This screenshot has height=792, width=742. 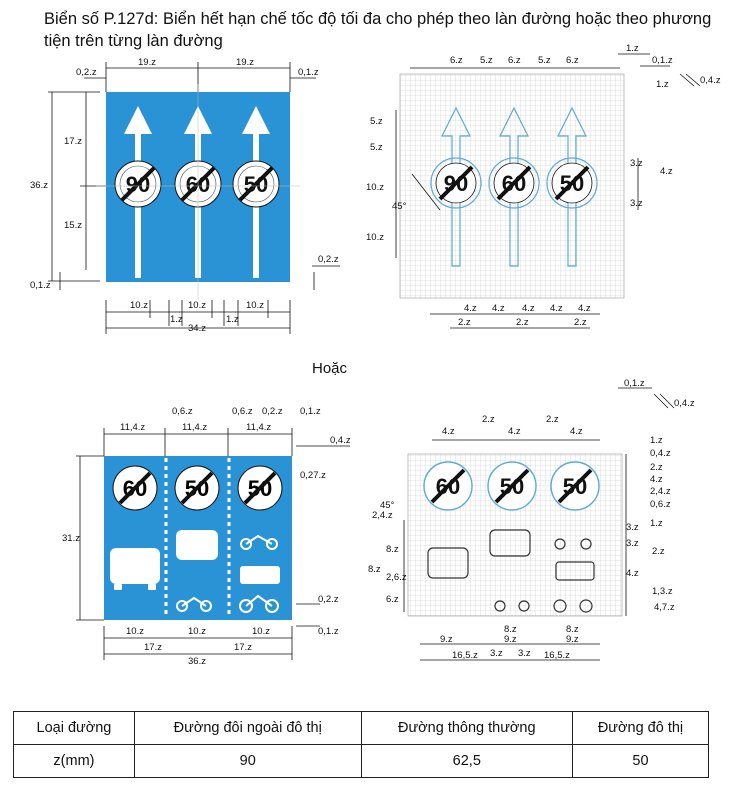 I want to click on car-icon, so click(x=135, y=569).